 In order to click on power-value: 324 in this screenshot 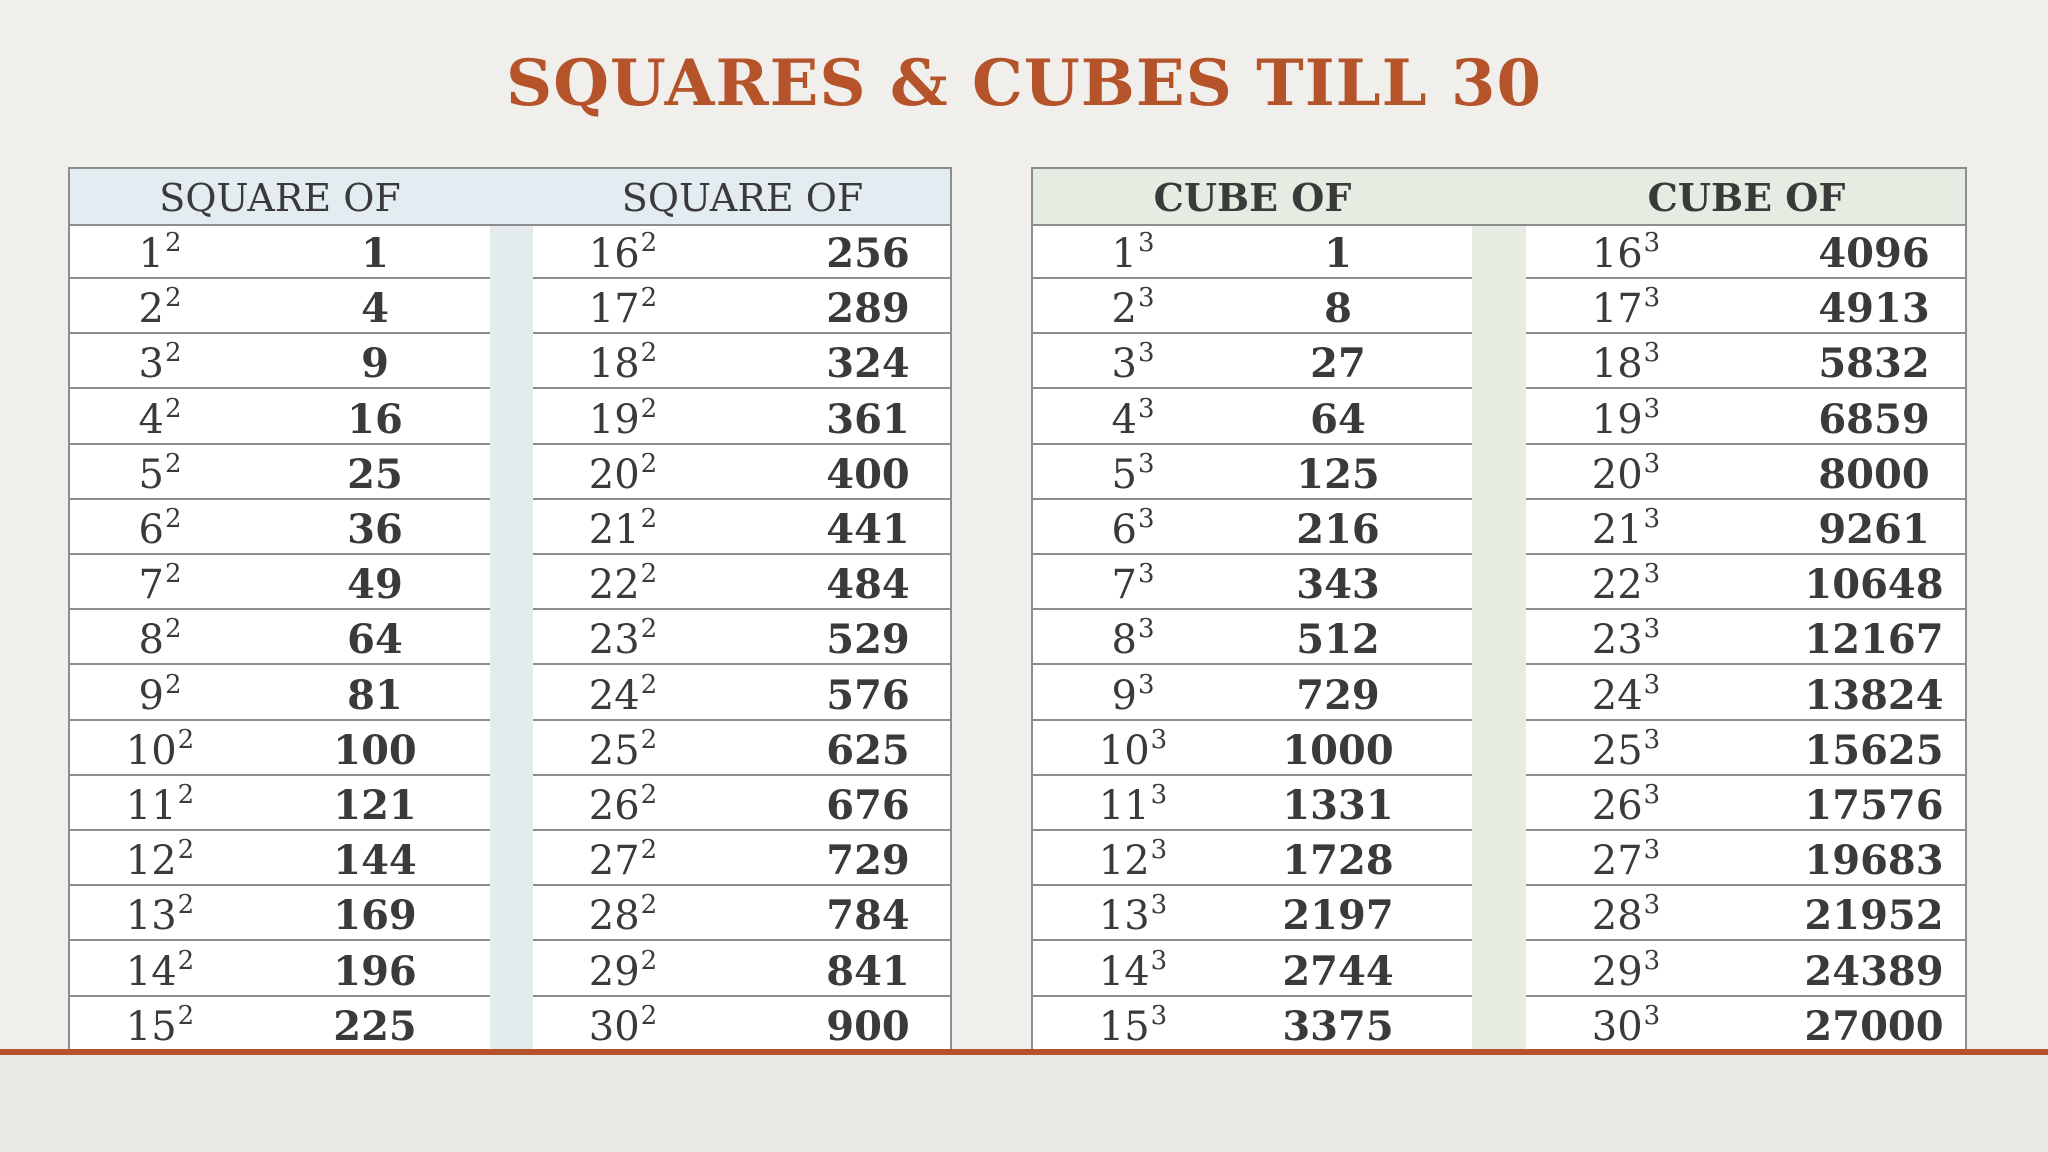, I will do `click(868, 364)`.